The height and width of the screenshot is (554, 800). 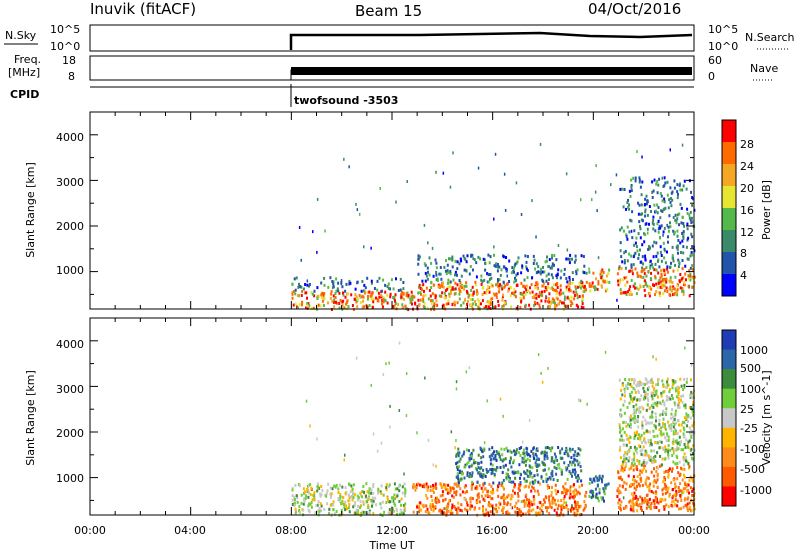 What do you see at coordinates (392, 530) in the screenshot?
I see `xtick-12-00: 12:00` at bounding box center [392, 530].